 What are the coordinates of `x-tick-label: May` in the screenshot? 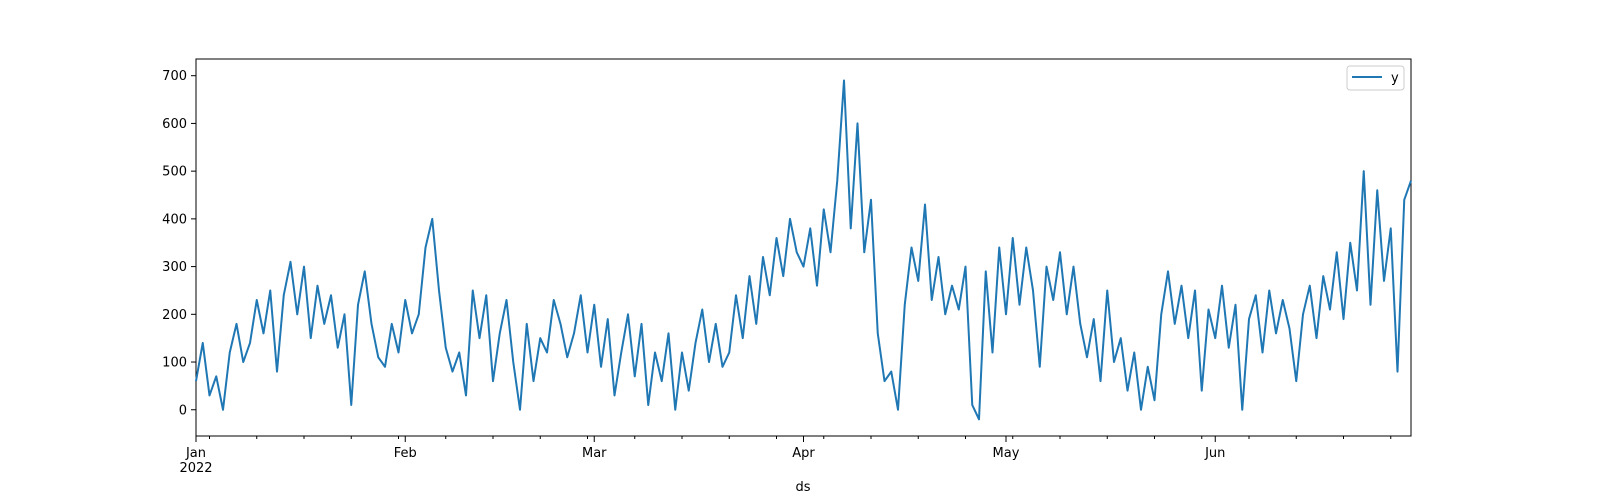 It's located at (1006, 453).